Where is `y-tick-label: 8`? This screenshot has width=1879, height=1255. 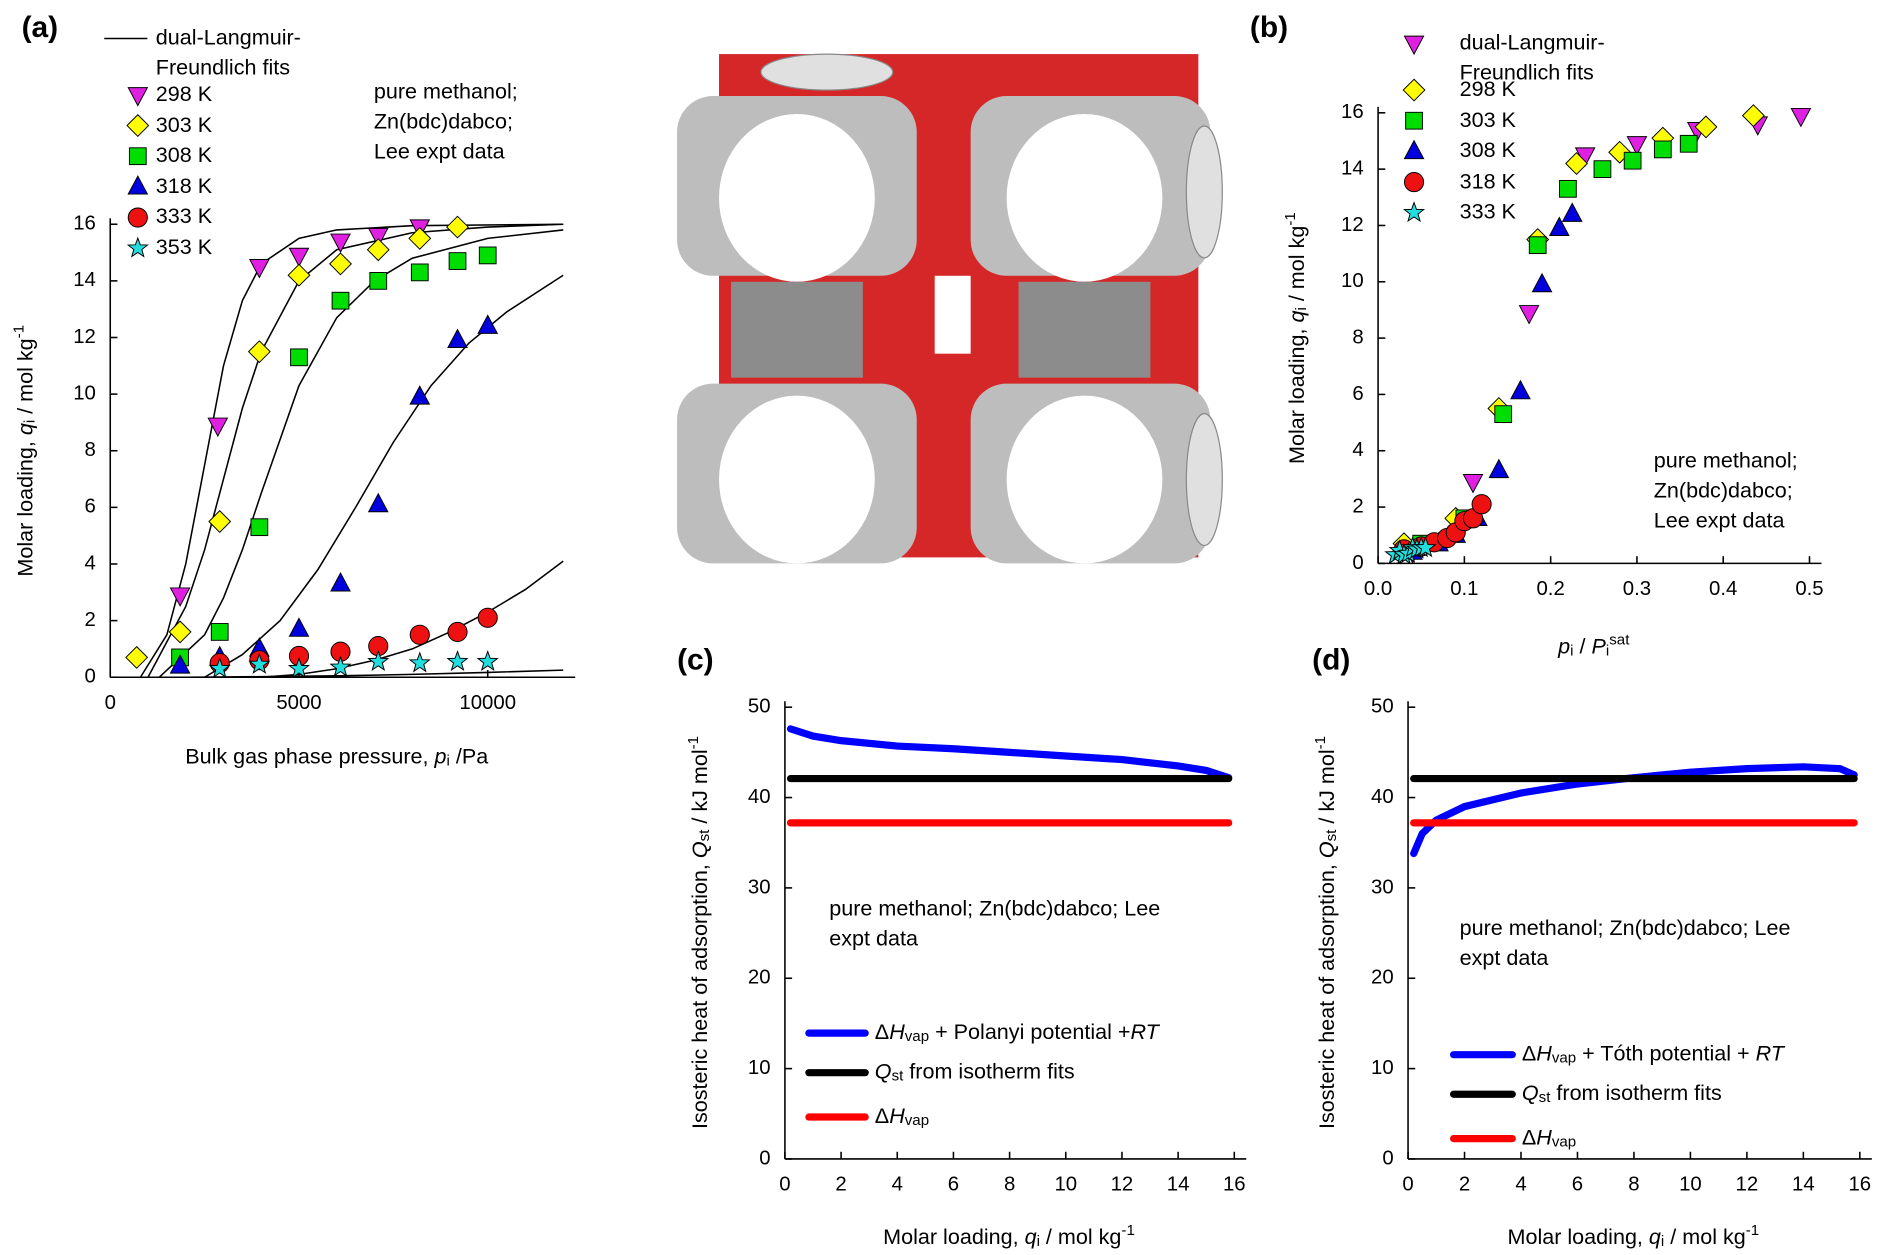
y-tick-label: 8 is located at coordinates (90, 450).